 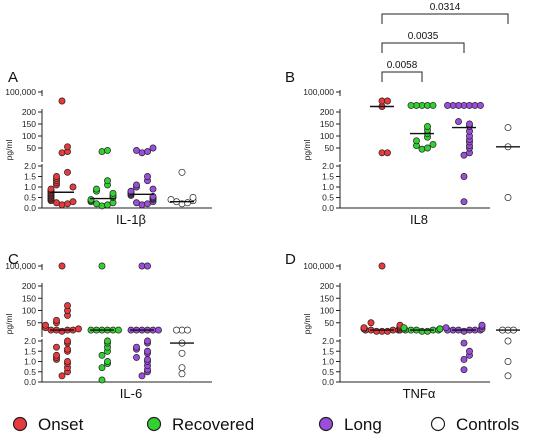 What do you see at coordinates (290, 77) in the screenshot?
I see `panel-label: B` at bounding box center [290, 77].